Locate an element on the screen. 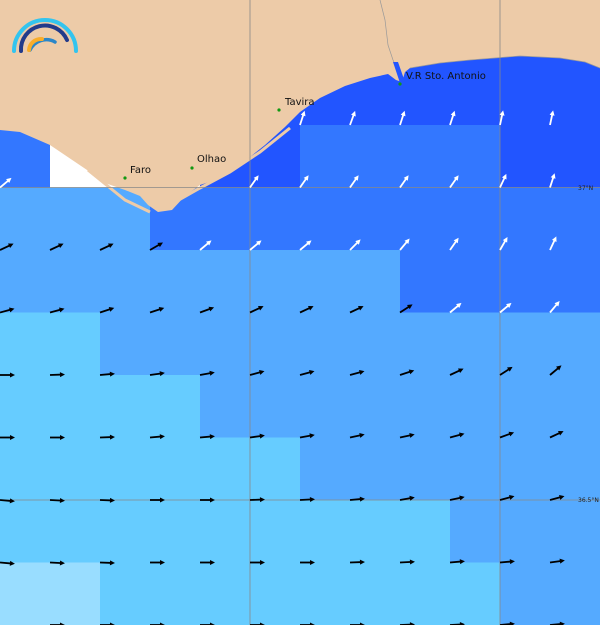 This screenshot has width=600, height=625. cities: Faro Olhao Tavira V.R Sto. Antonio is located at coordinates (304, 125).